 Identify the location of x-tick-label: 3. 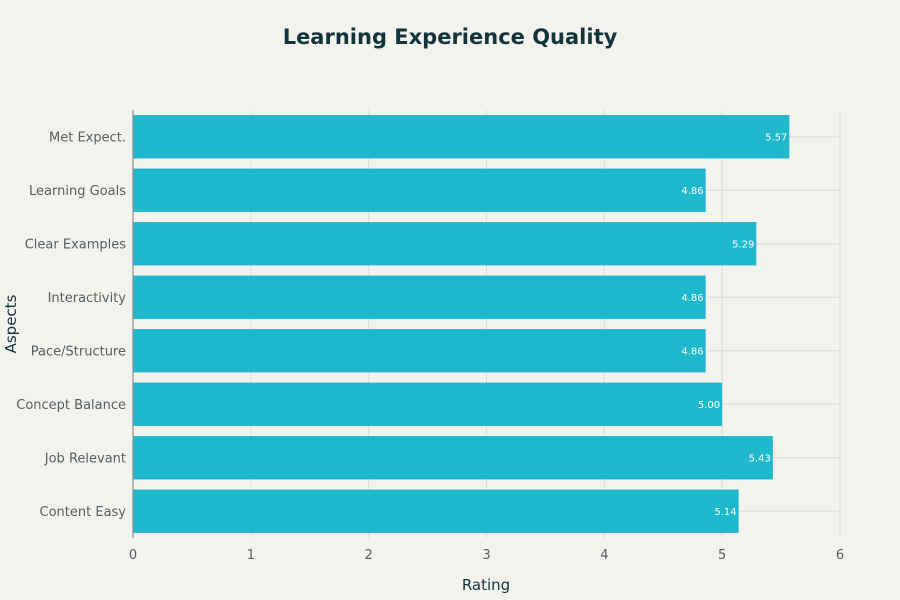
(486, 555).